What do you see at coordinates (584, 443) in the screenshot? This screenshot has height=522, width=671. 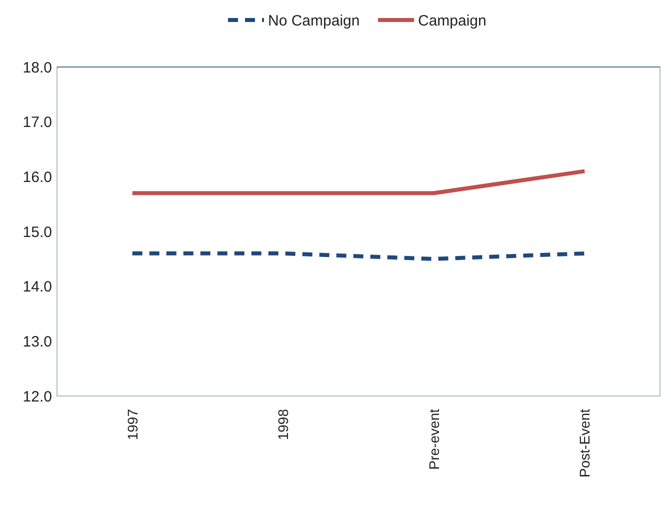 I see `x-tick-label: Post-Event` at bounding box center [584, 443].